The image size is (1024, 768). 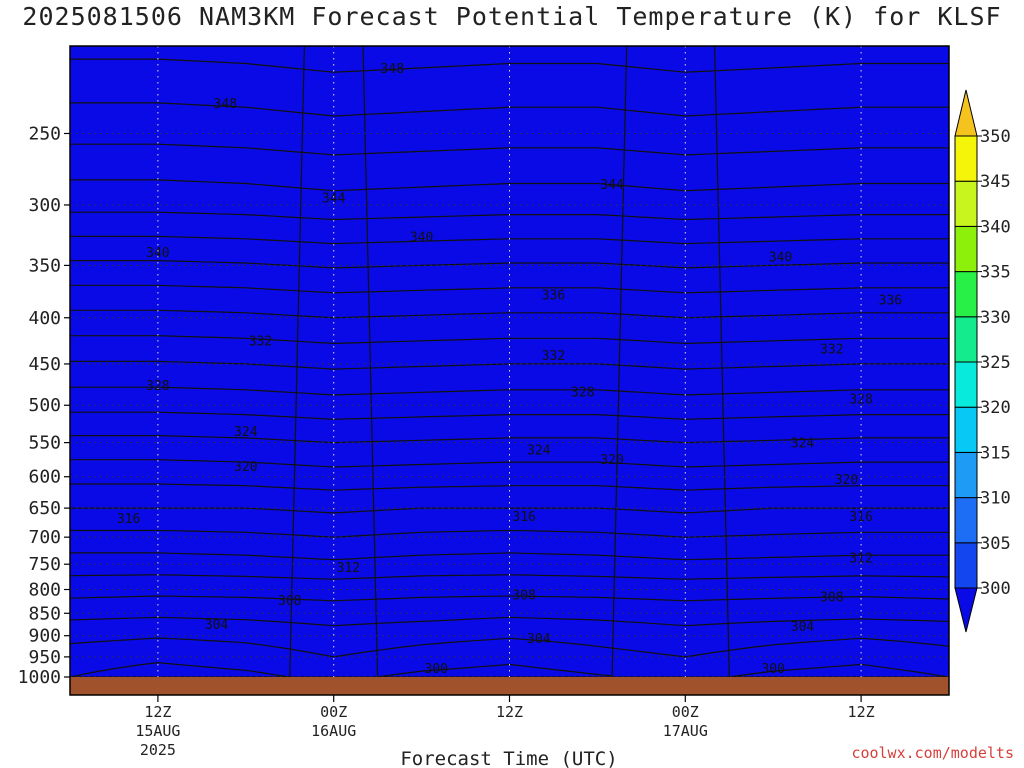 What do you see at coordinates (44, 537) in the screenshot?
I see `y-tick-label: 700` at bounding box center [44, 537].